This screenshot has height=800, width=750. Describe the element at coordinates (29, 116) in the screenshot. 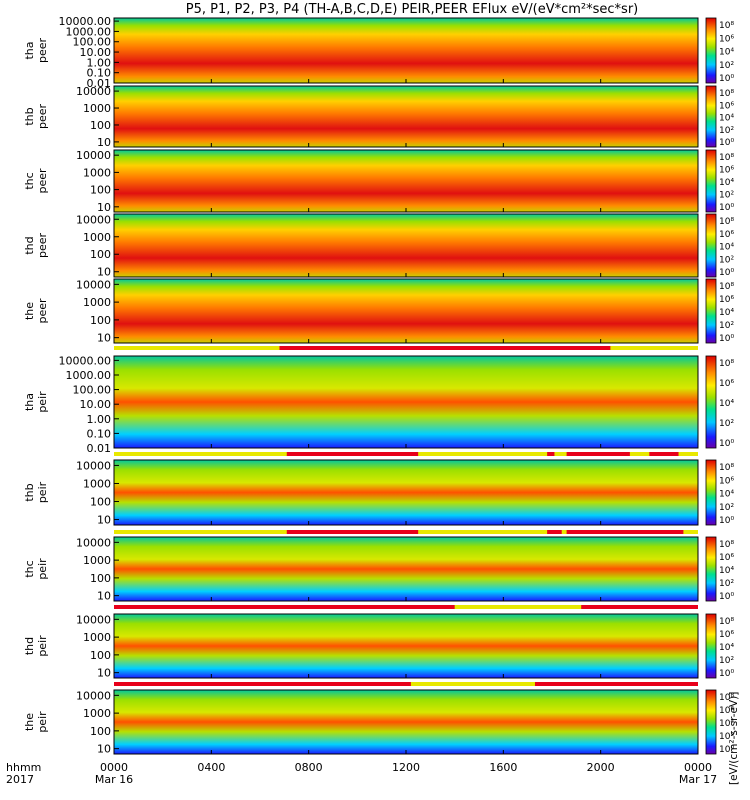

I see `panel-probe-label: thb` at that location.